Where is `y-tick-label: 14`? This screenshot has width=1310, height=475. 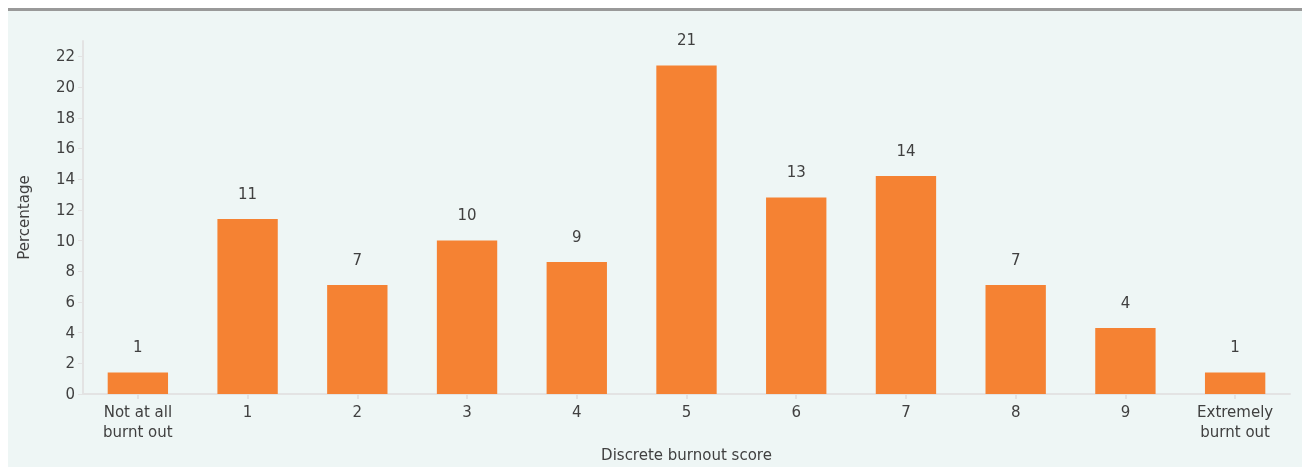
y-tick-label: 14 is located at coordinates (65, 179).